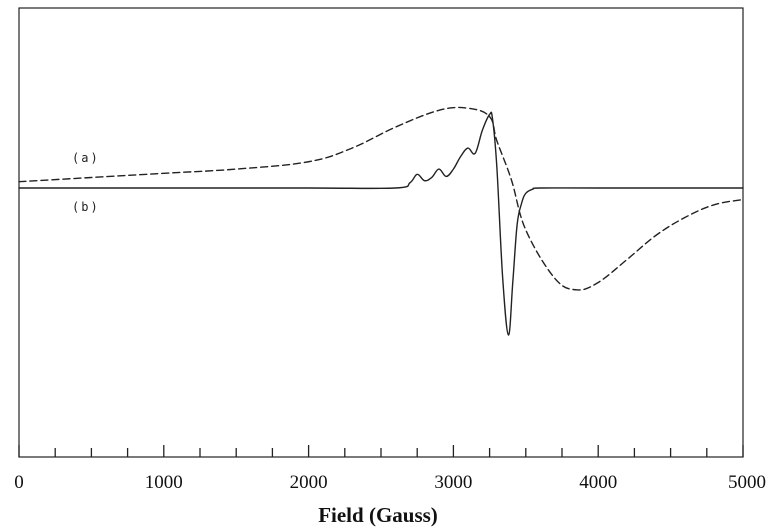 The image size is (768, 531). What do you see at coordinates (164, 482) in the screenshot?
I see `x-tick-label: 1000` at bounding box center [164, 482].